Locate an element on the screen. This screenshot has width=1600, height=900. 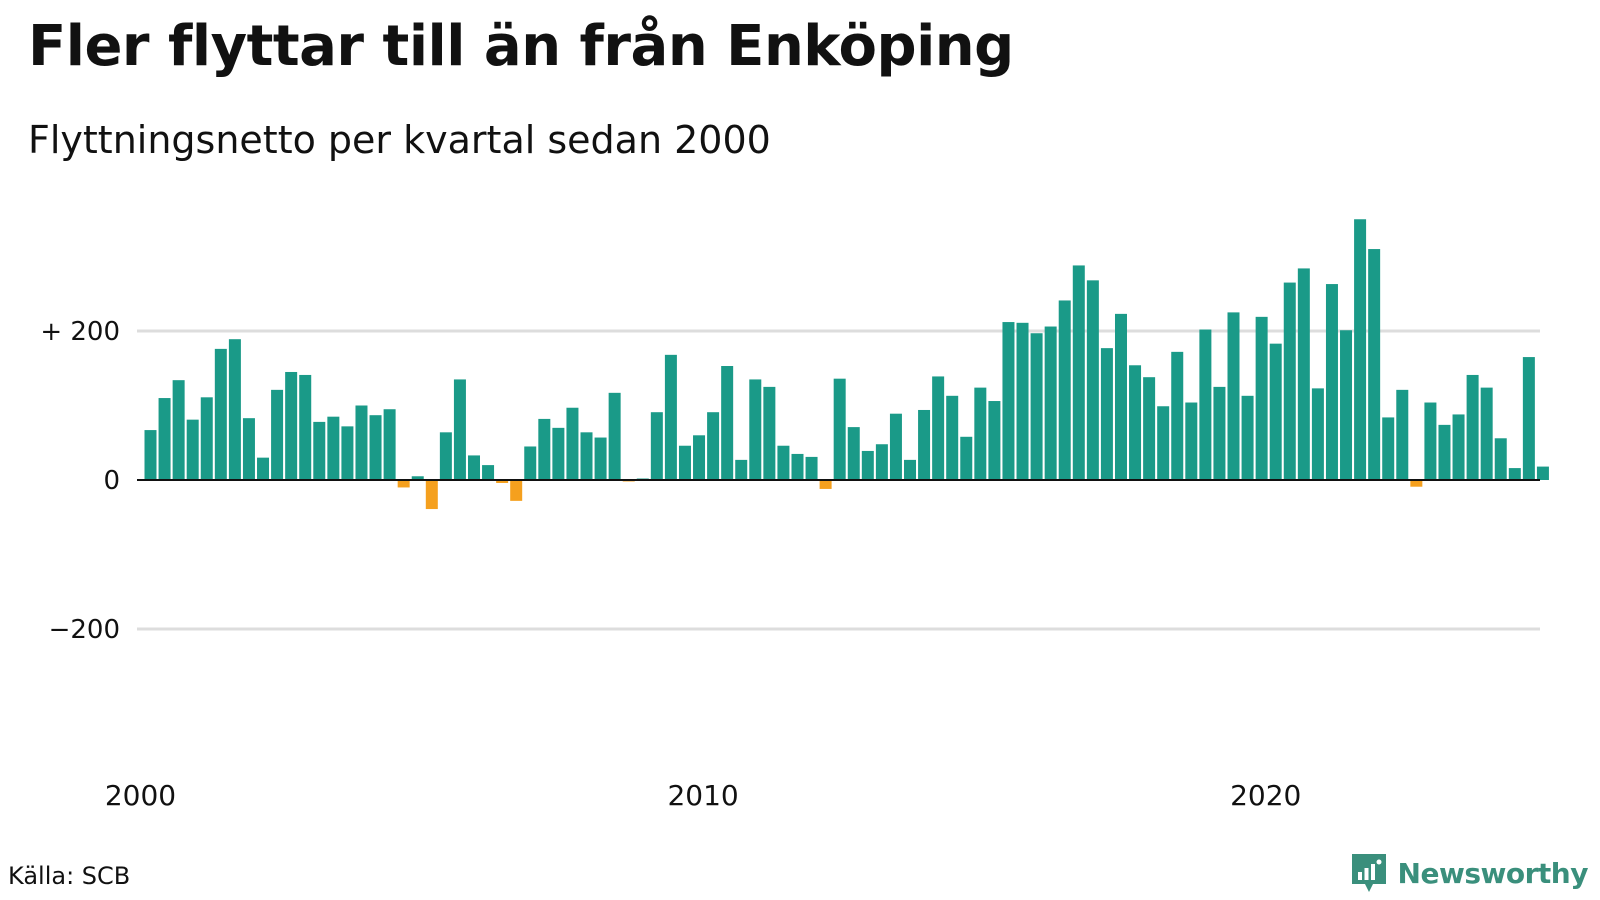
brand-name: Newsworthy is located at coordinates (1493, 873).